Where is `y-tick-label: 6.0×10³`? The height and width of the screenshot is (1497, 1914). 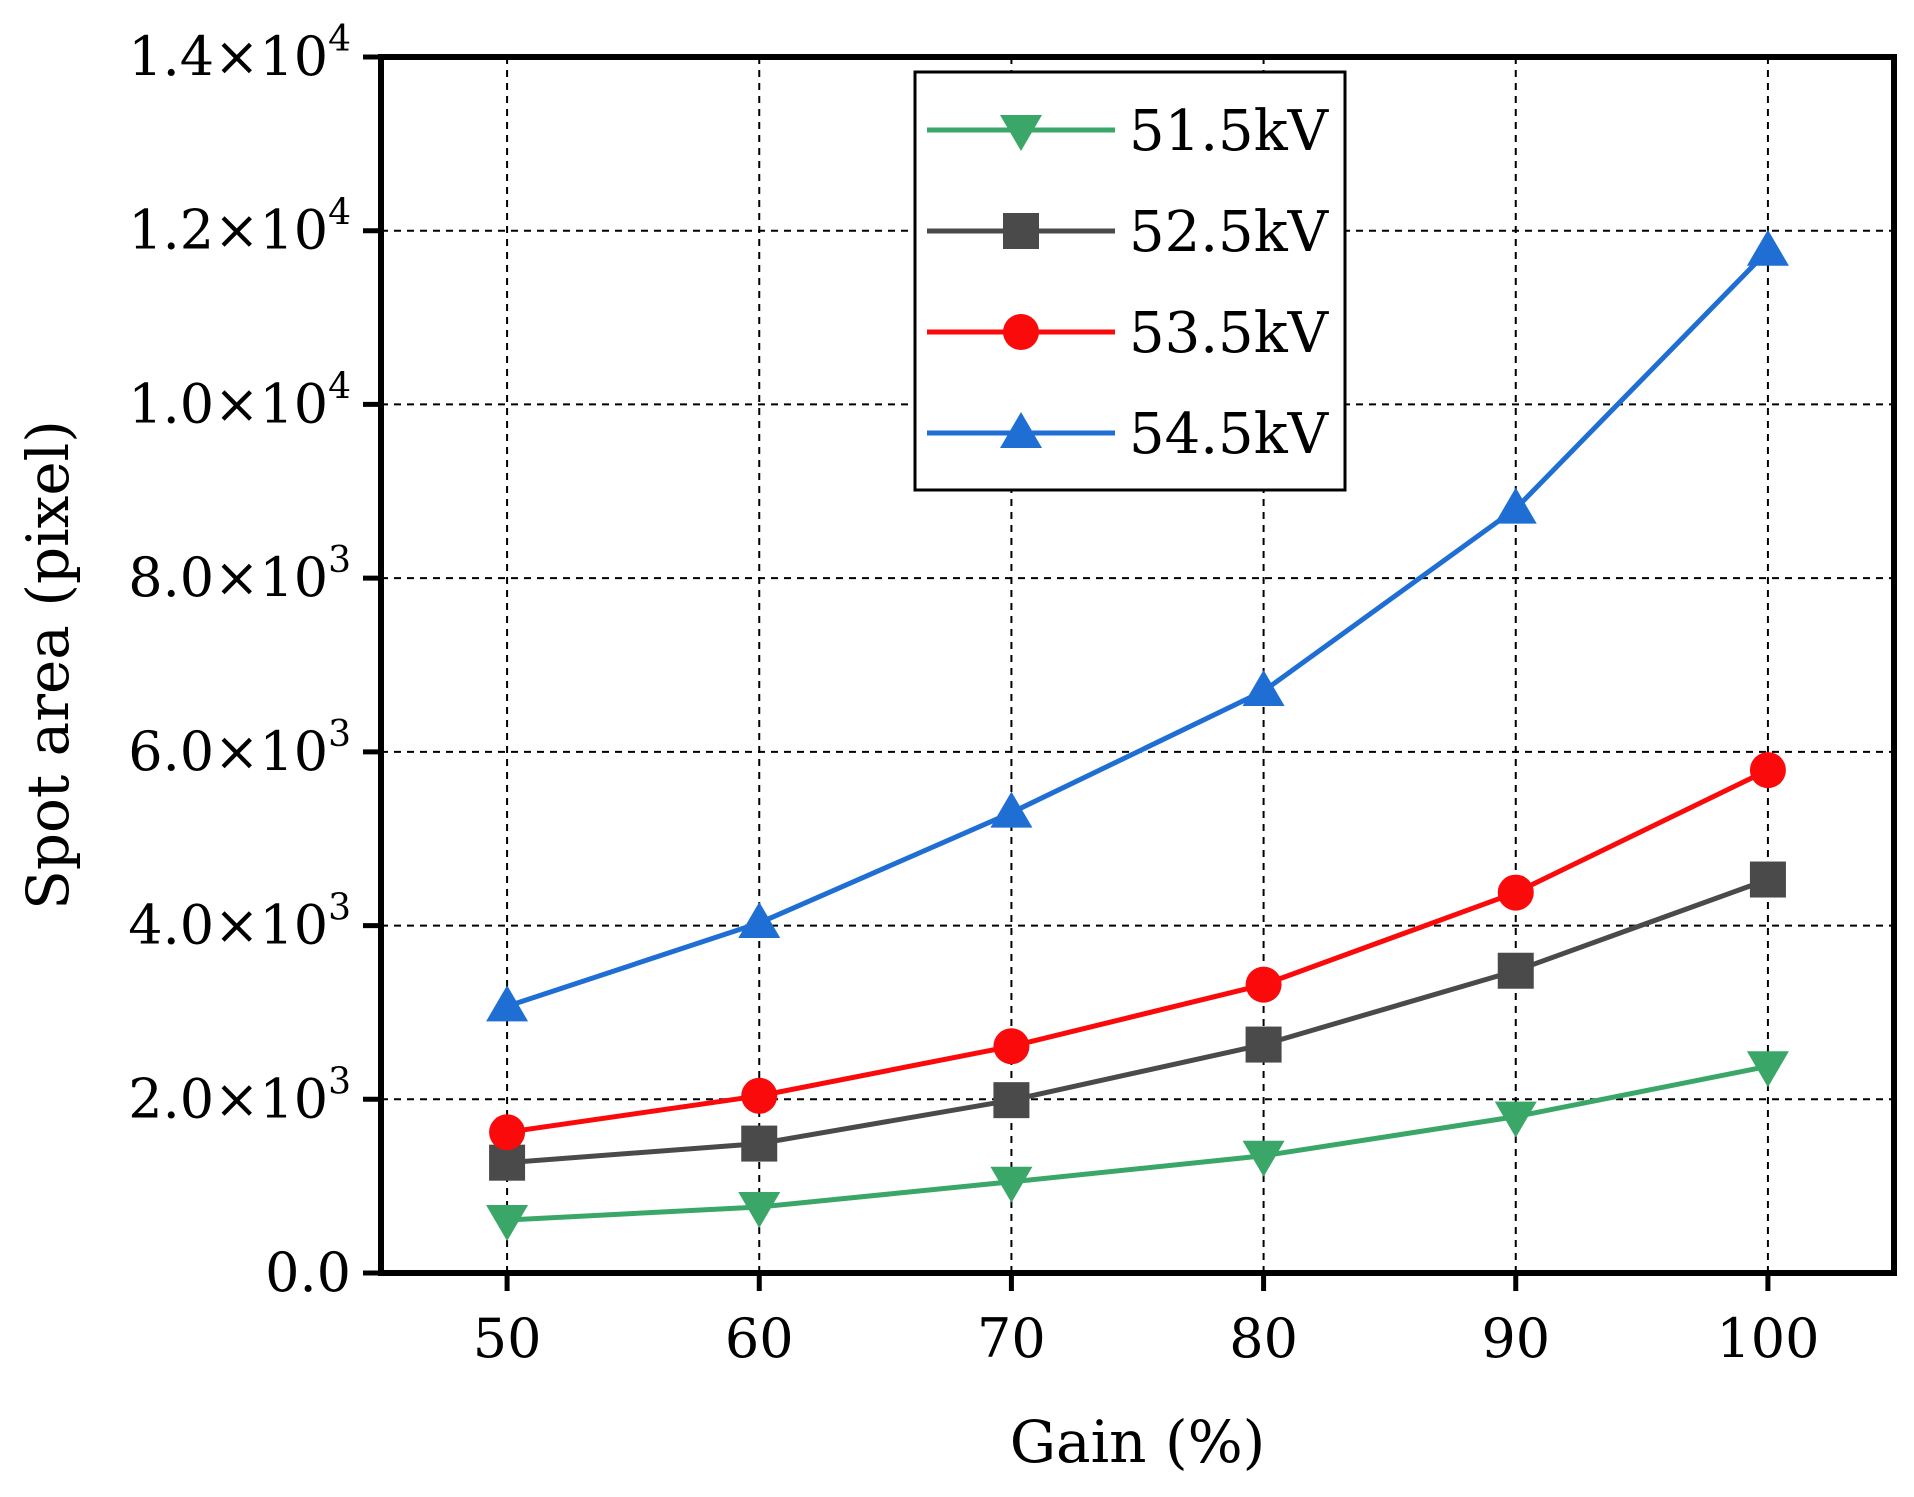
y-tick-label: 6.0×10³ is located at coordinates (239, 748).